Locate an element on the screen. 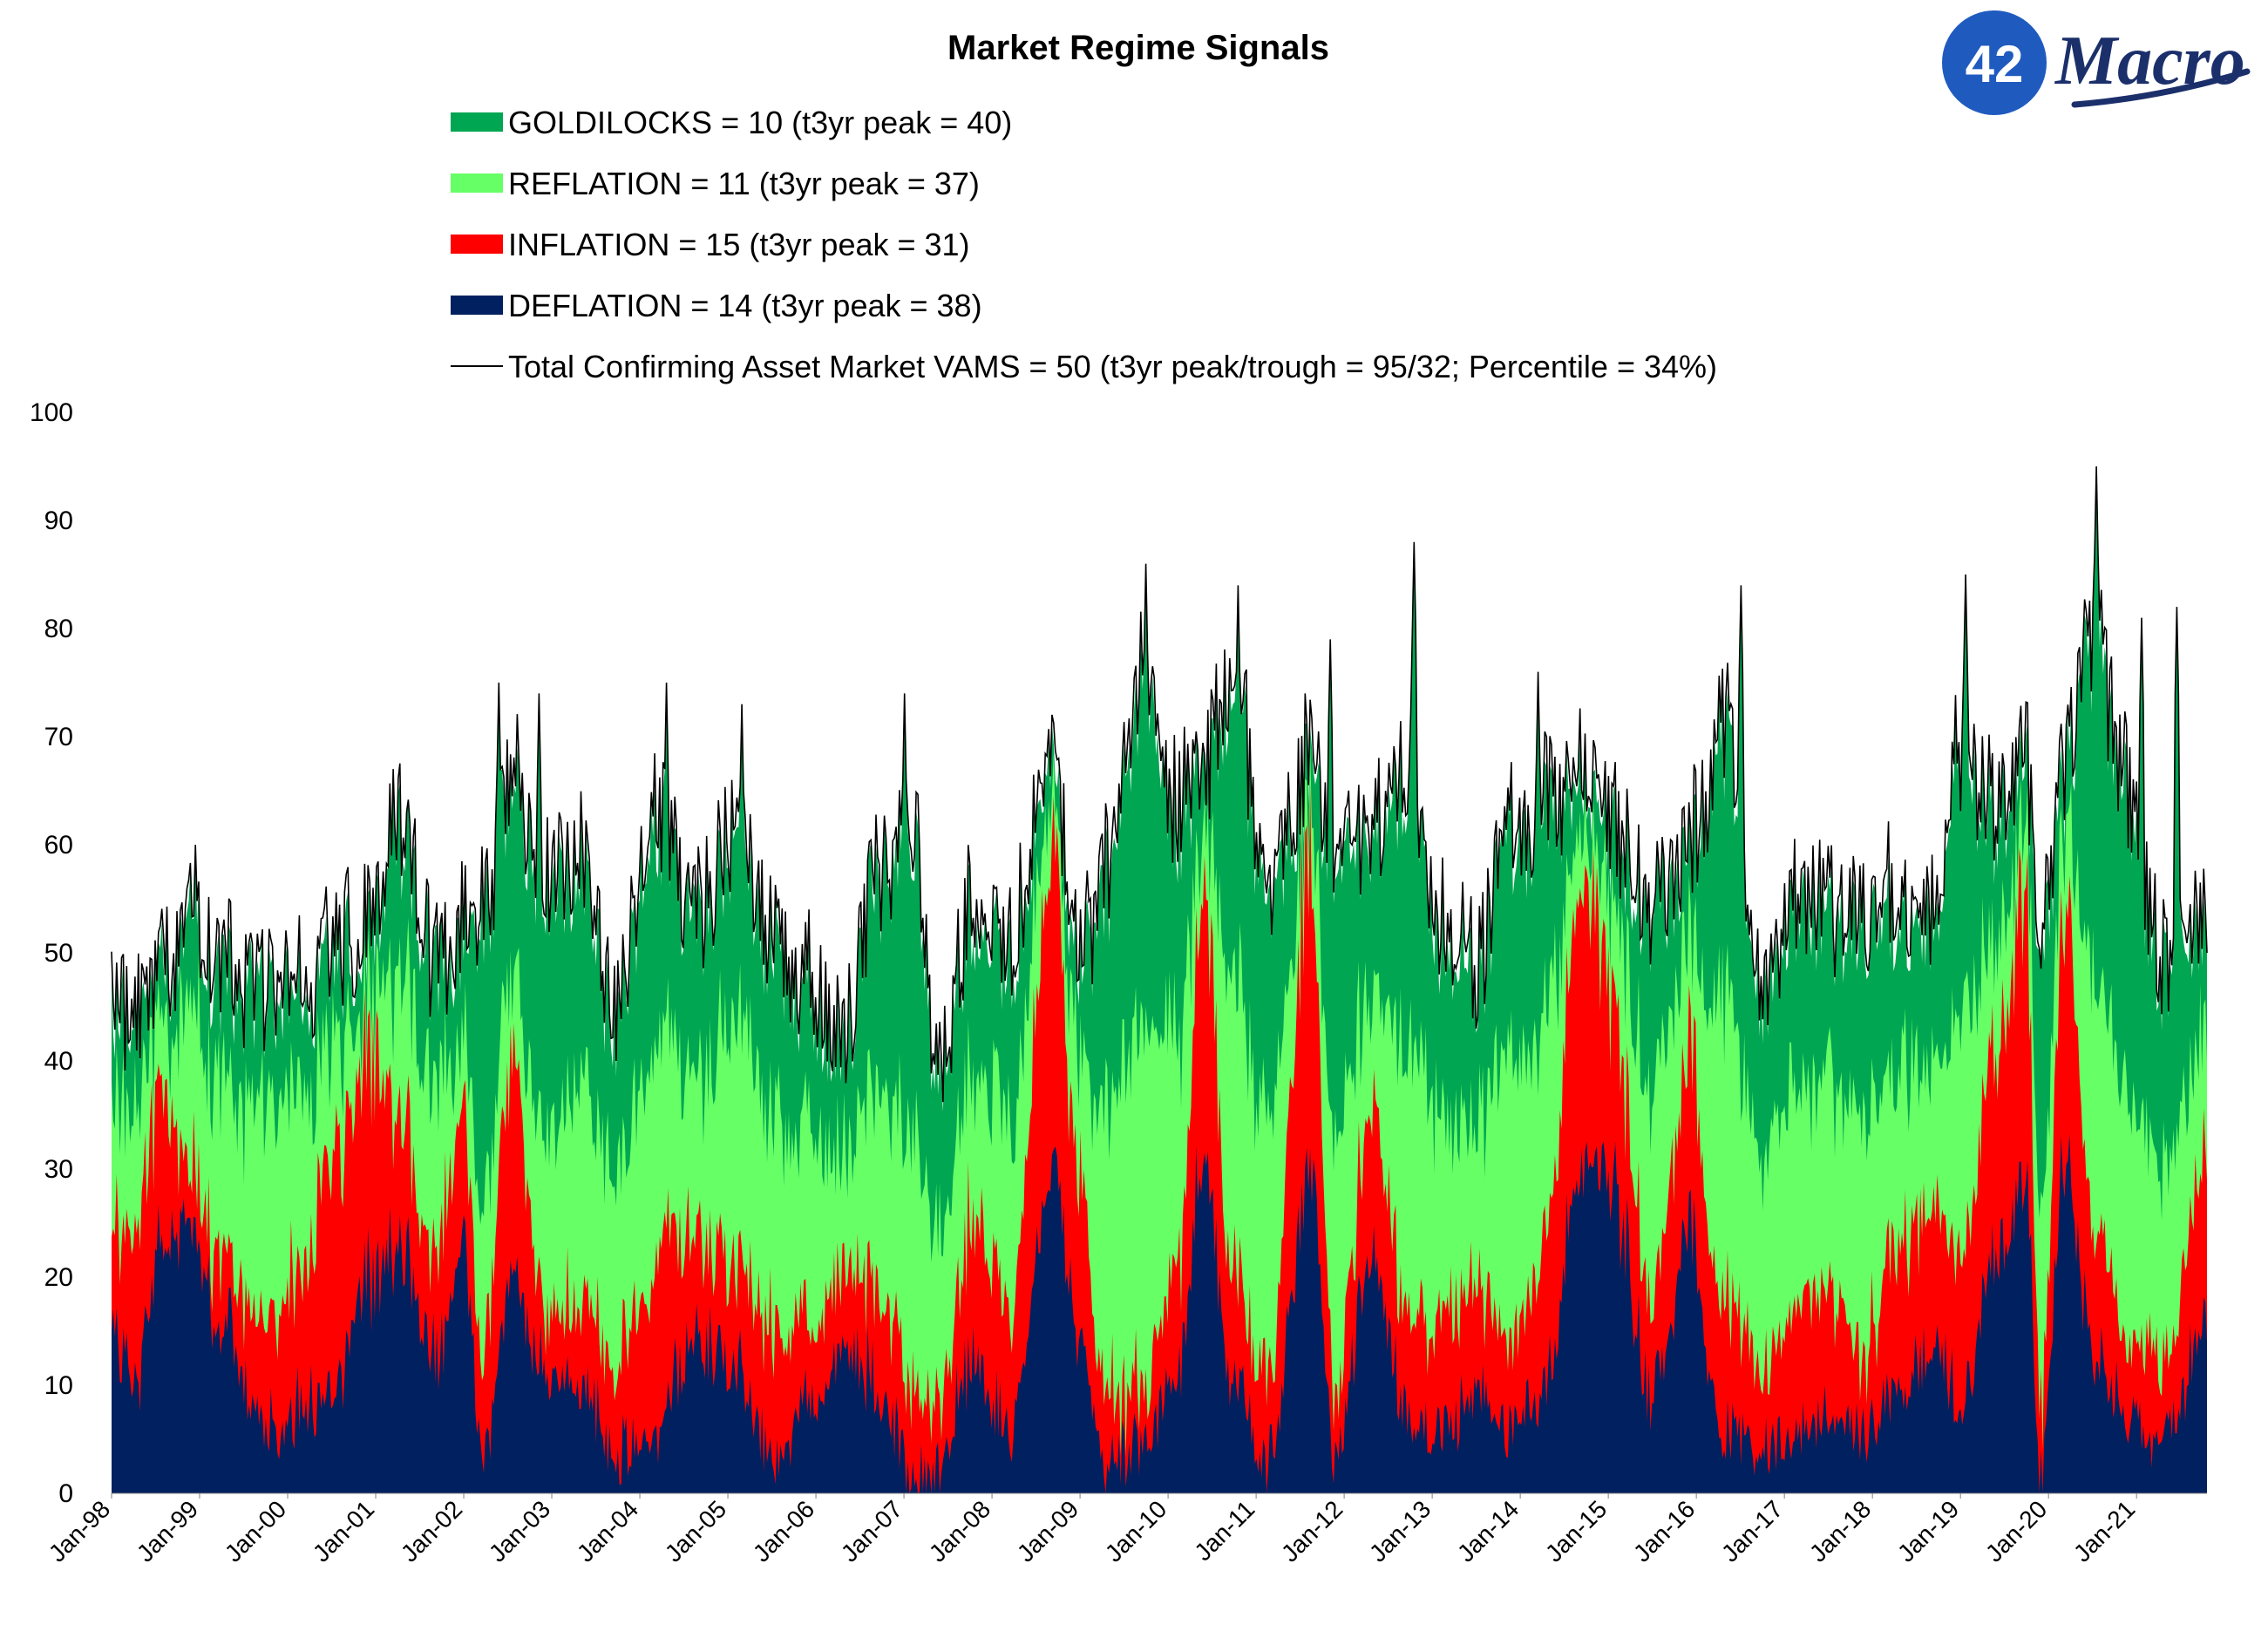  x-tick-label: Jan-01 is located at coordinates (343, 1531).